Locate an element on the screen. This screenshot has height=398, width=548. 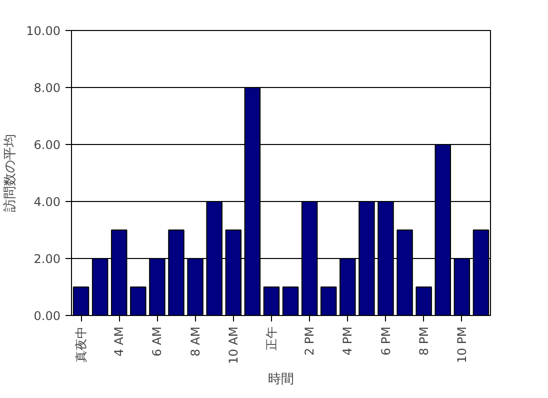
x-tick-label: 10 AM is located at coordinates (233, 345).